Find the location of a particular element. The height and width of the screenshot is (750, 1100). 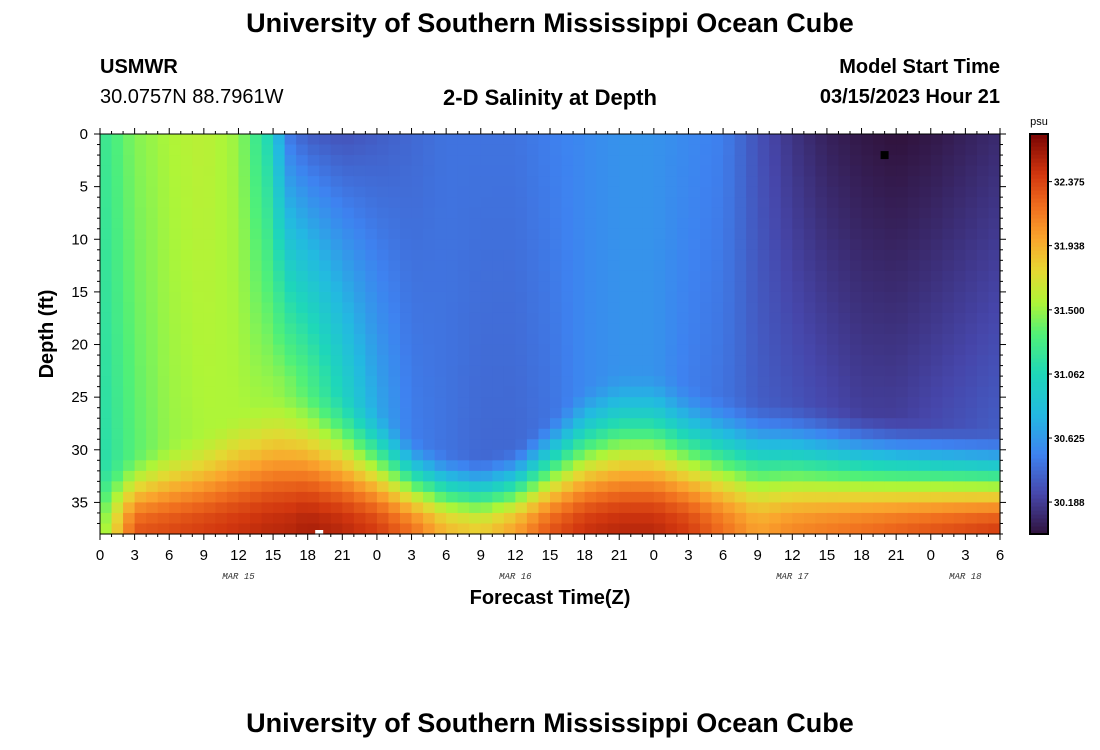

colorbar-tick-label: 30.625 is located at coordinates (1069, 439).